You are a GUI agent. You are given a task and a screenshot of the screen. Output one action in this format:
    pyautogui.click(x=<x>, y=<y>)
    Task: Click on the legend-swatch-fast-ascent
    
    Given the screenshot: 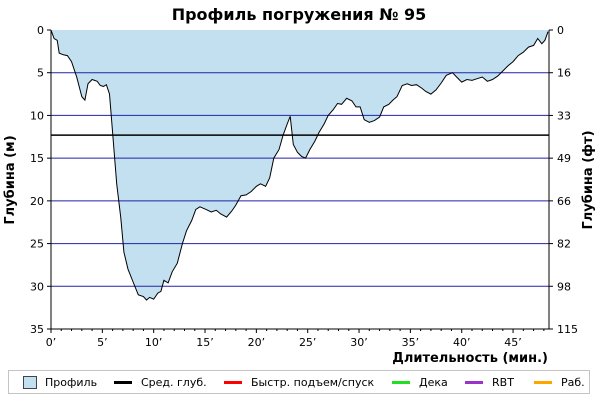 What is the action you would take?
    pyautogui.click(x=233, y=382)
    